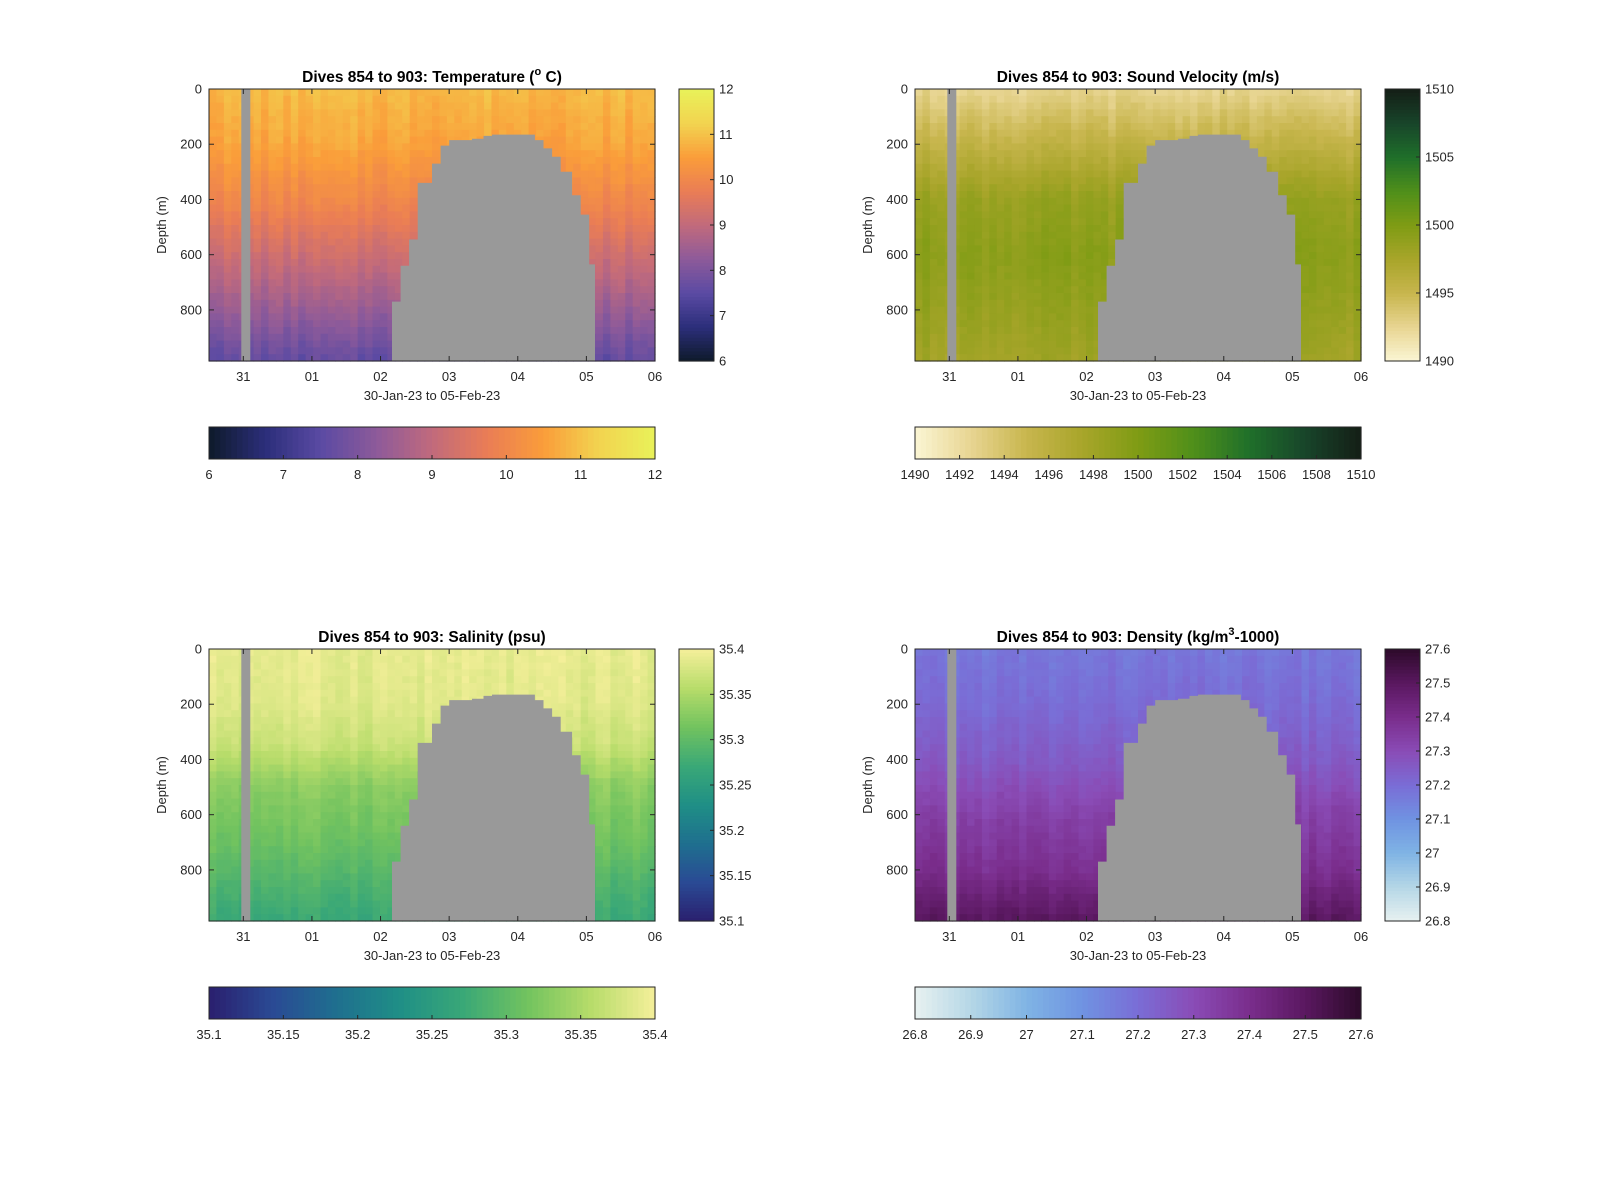 This screenshot has height=1184, width=1600. I want to click on salinity-ytick-label: 800, so click(191, 869).